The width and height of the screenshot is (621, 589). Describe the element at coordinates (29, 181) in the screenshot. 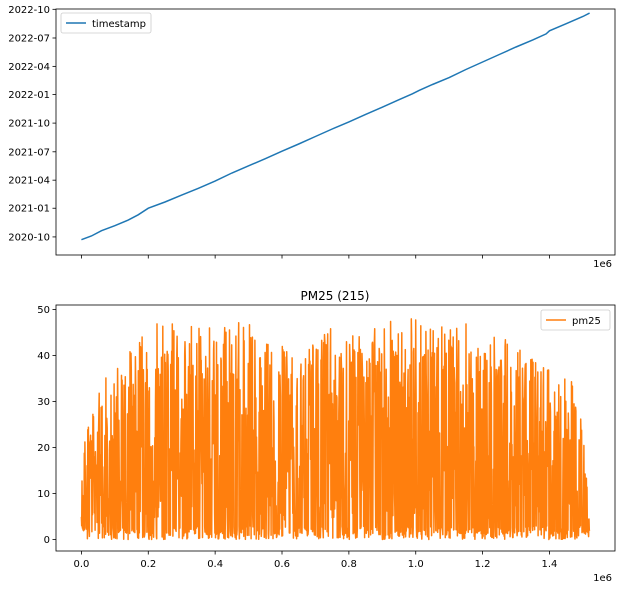

I see `y-tick-label-top-2: 2021-04` at that location.